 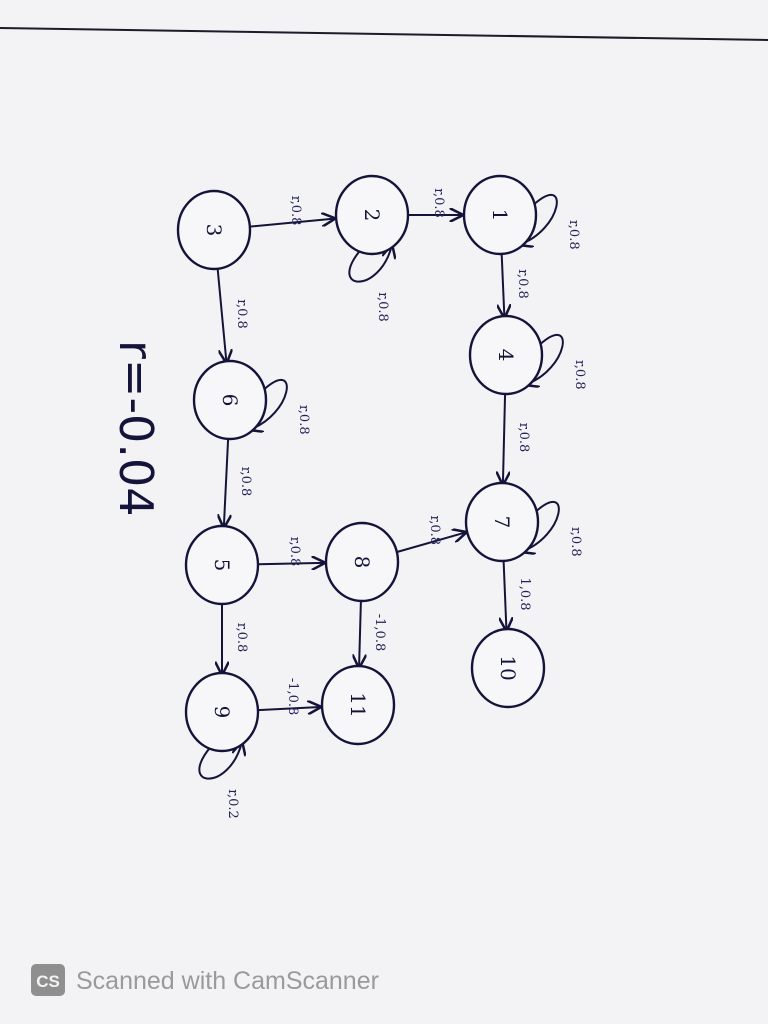 I want to click on transition-arrow-s3-s6, so click(x=221, y=313).